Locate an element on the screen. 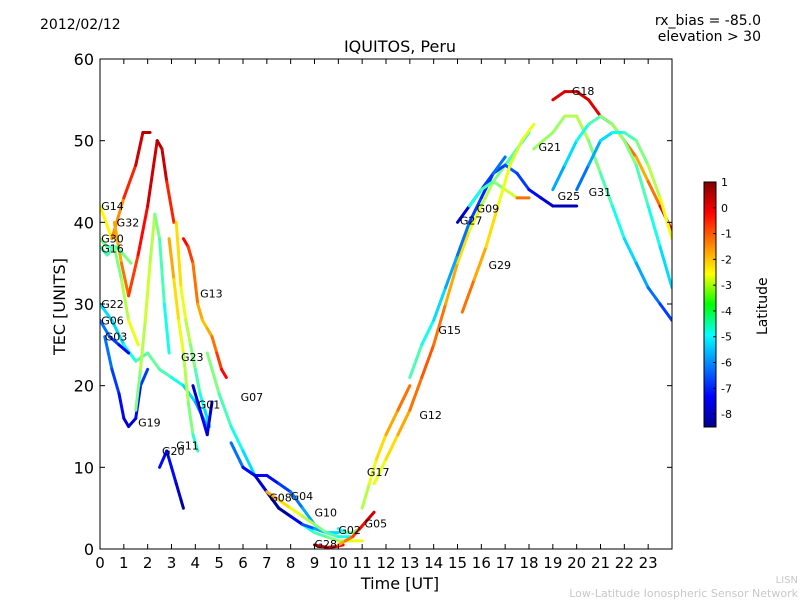 The height and width of the screenshot is (600, 800). series-label: G02 is located at coordinates (349, 530).